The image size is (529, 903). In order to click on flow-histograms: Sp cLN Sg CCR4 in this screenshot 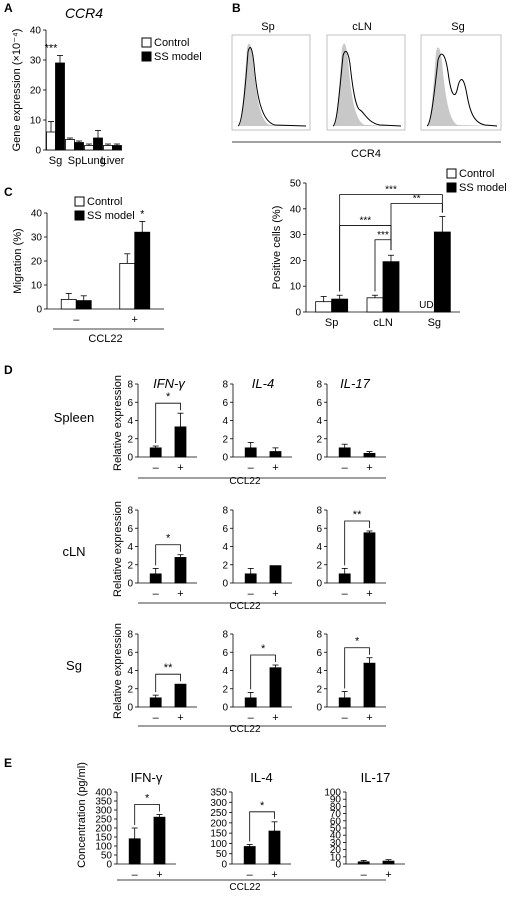, I will do `click(366, 90)`.